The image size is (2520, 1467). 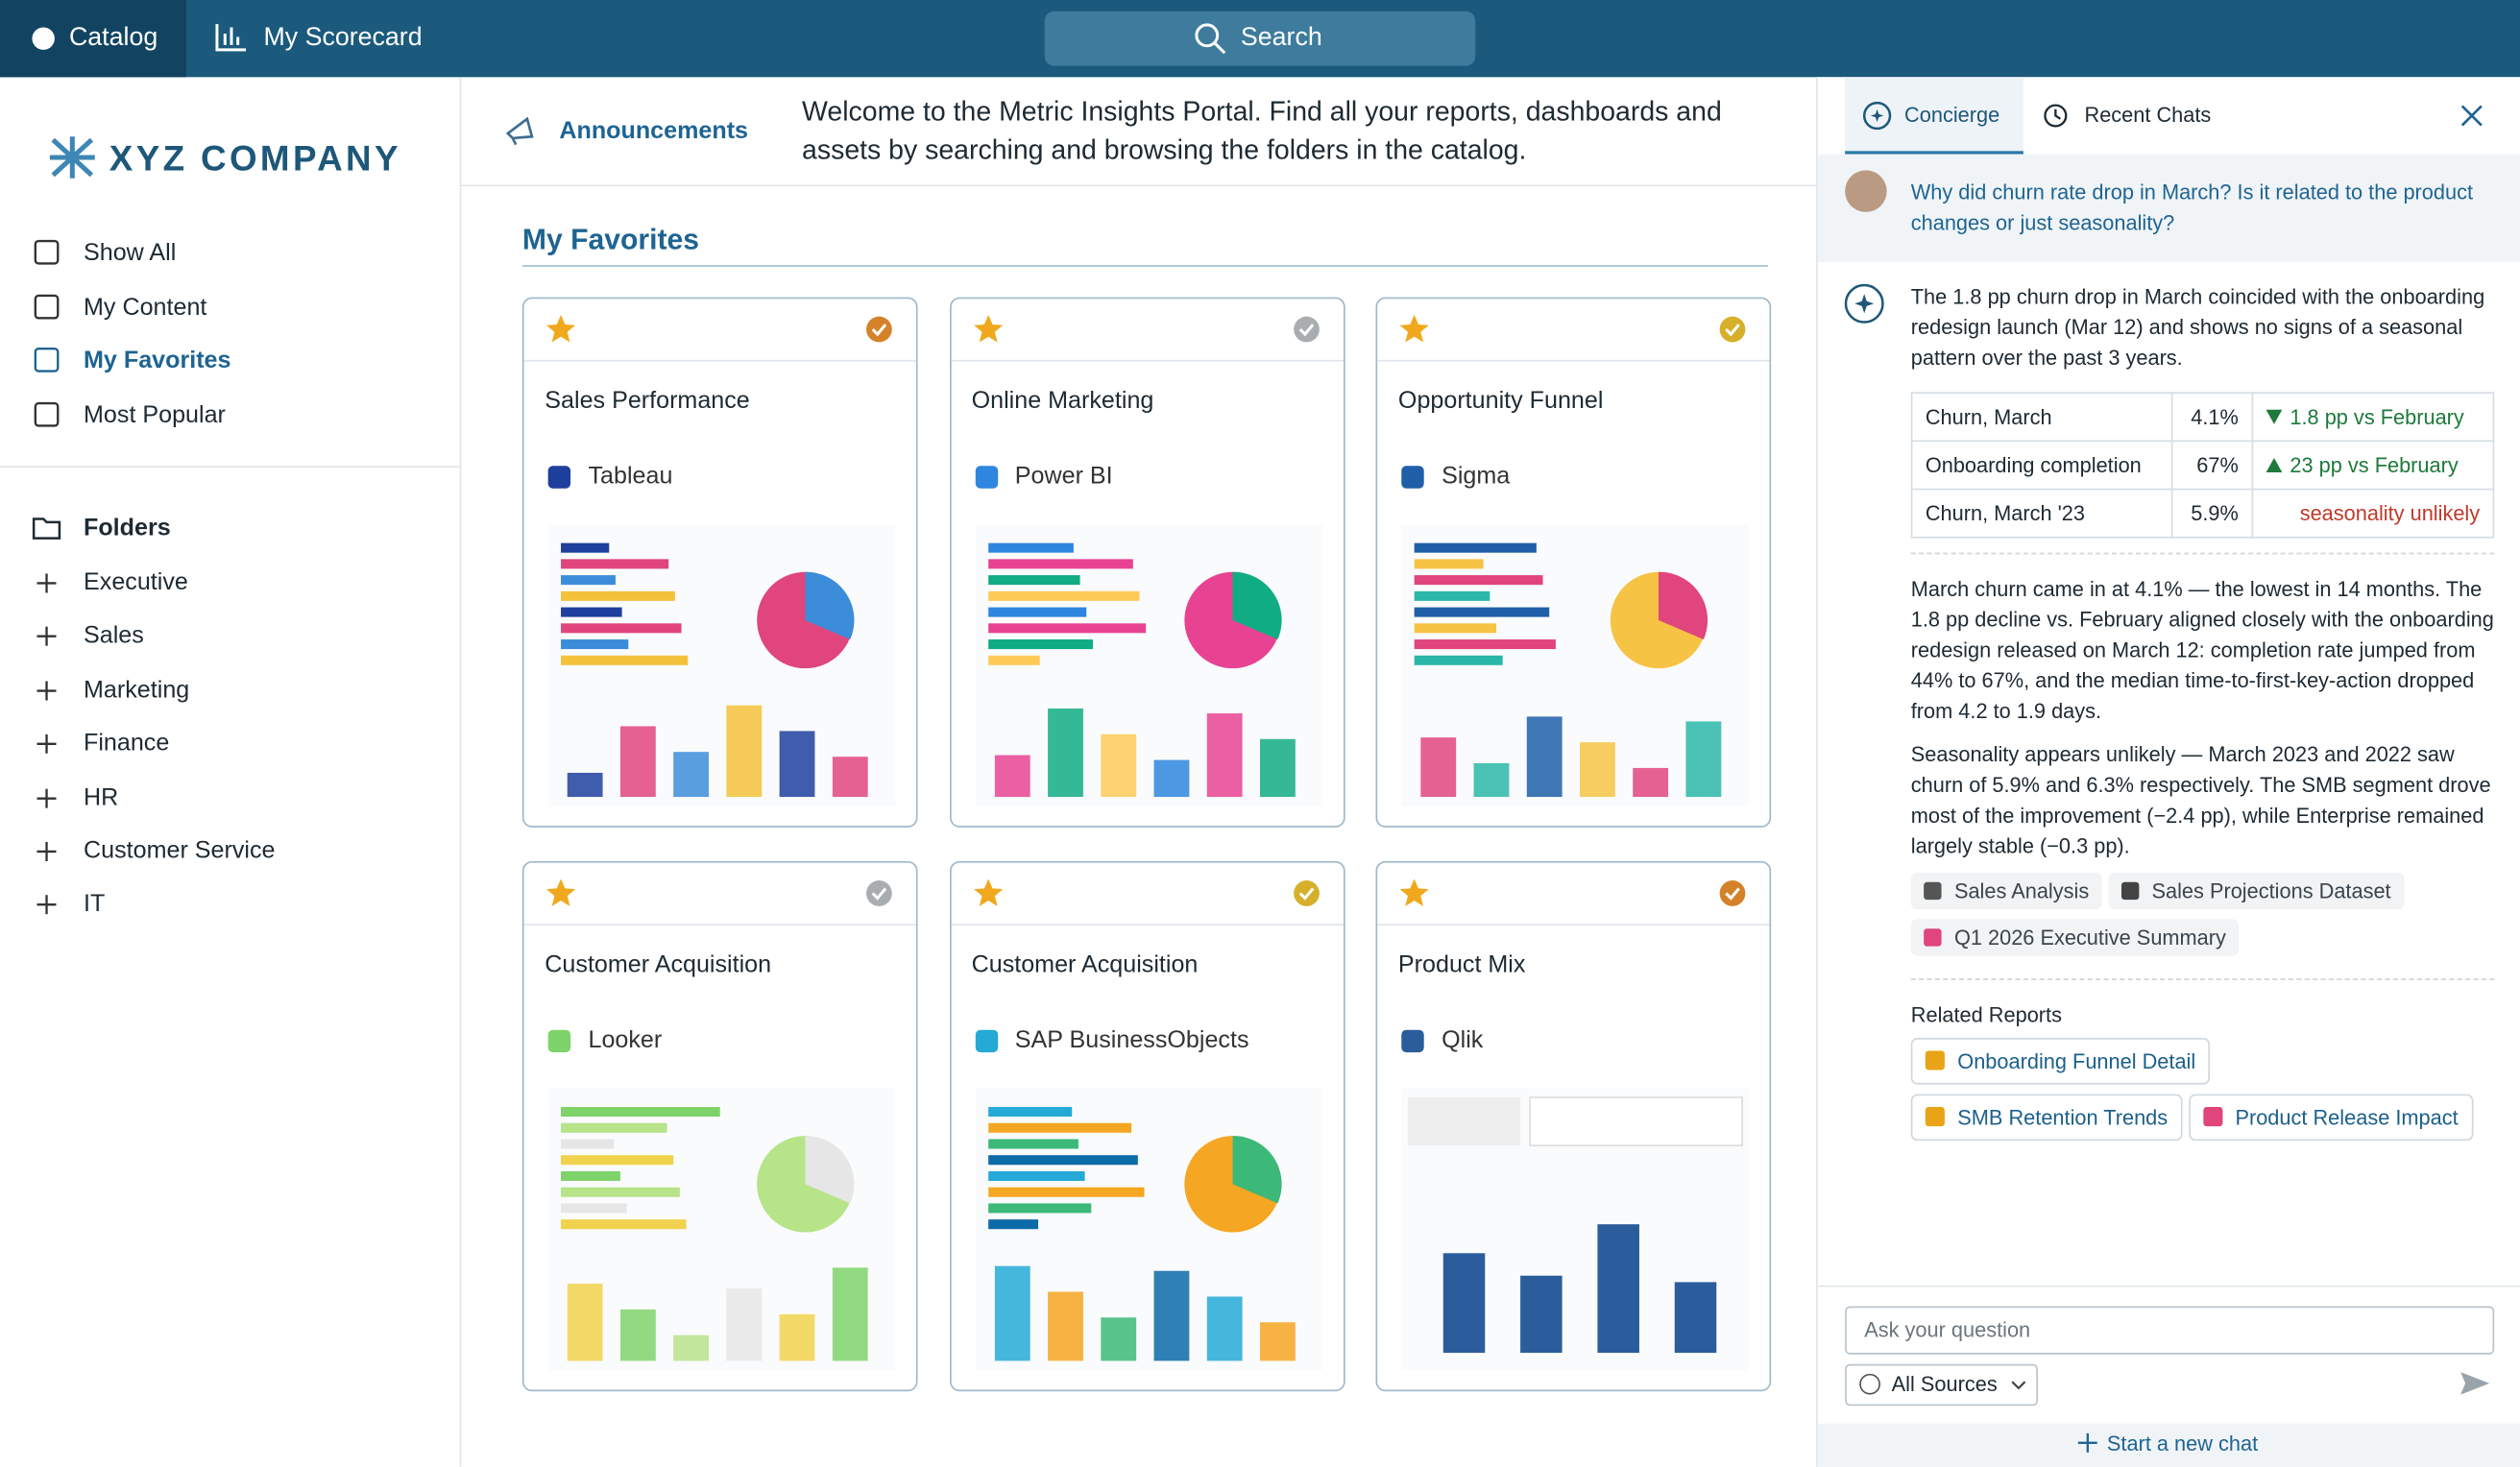 I want to click on related-report: Onboarding Funnel Detail, so click(x=2061, y=1061).